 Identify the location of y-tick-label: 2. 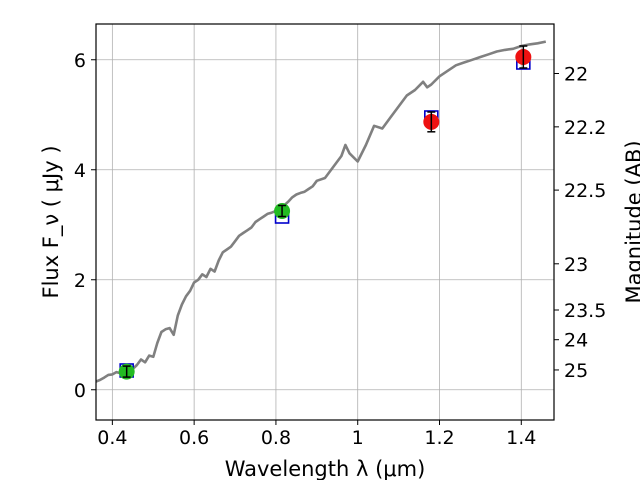
(80, 281).